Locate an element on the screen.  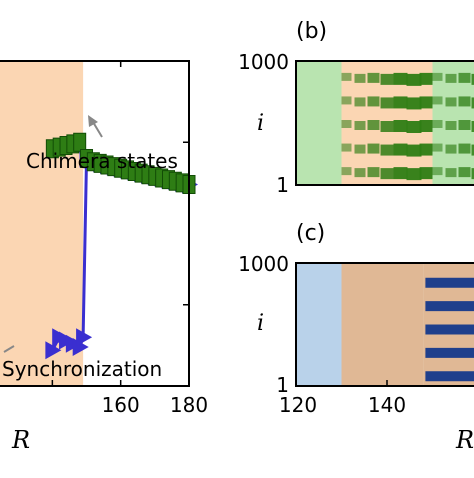
panel-c-y-tick-top: 1000 is located at coordinates (263, 264).